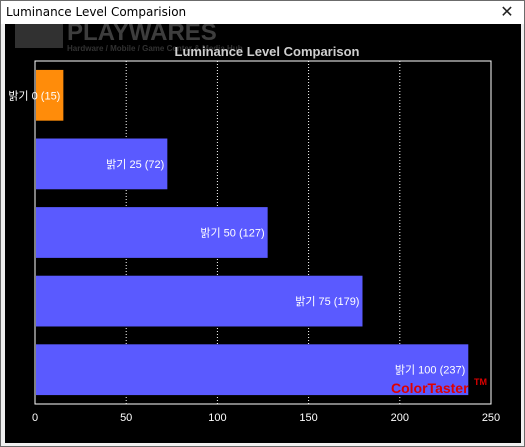 This screenshot has height=447, width=525. What do you see at coordinates (217, 418) in the screenshot?
I see `x-tick-label: 100` at bounding box center [217, 418].